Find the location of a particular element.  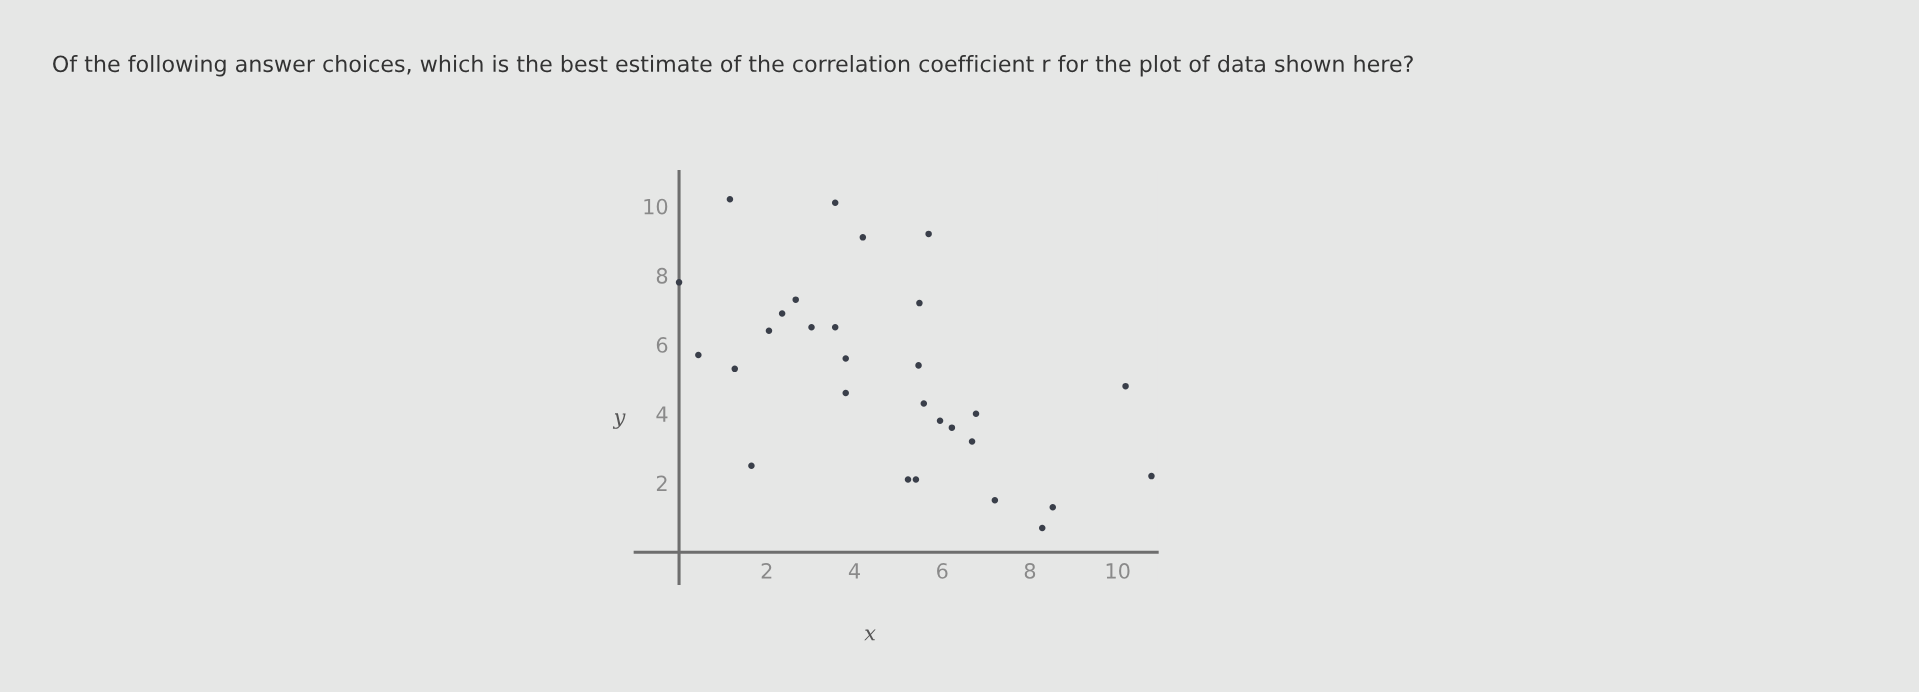

x-tick-label: 8 is located at coordinates (1030, 571).